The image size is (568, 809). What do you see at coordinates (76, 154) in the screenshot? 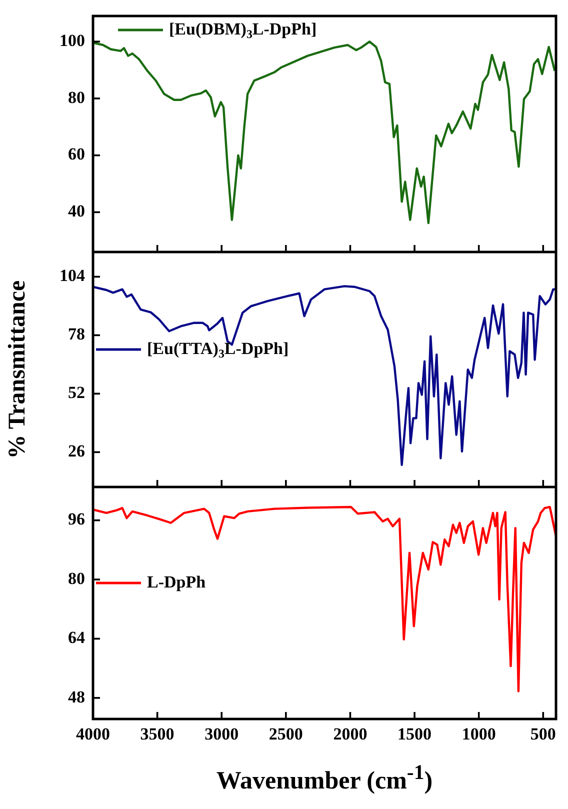
I see `y-tick-label: 60` at bounding box center [76, 154].